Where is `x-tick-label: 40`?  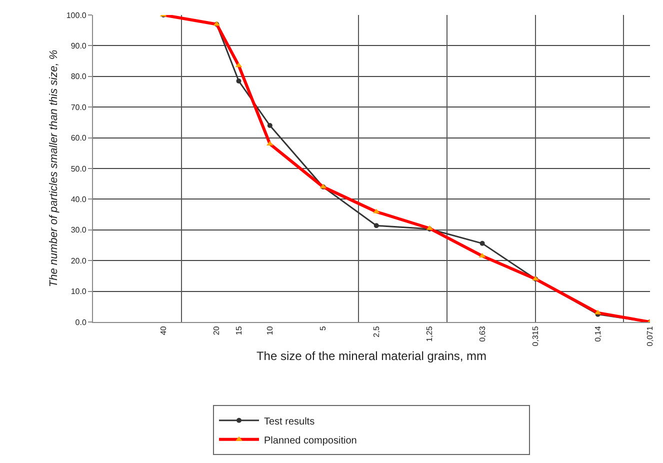
x-tick-label: 40 is located at coordinates (163, 331).